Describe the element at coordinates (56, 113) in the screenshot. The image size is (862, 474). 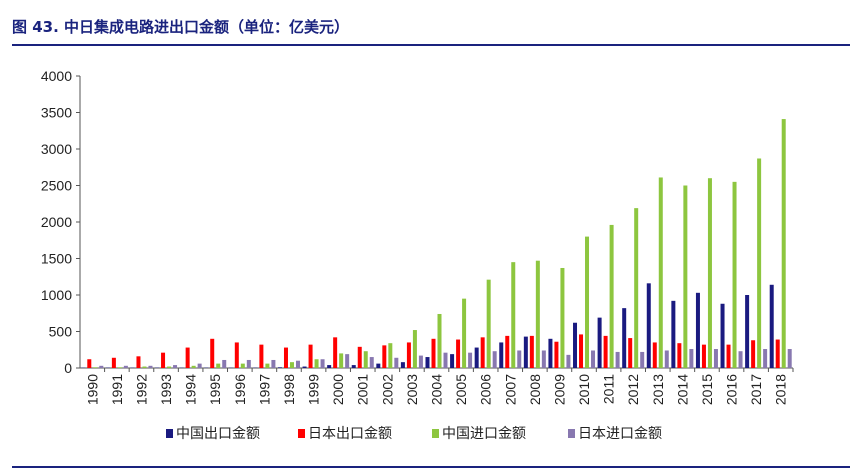
I see `y-tick-label: 3500` at that location.